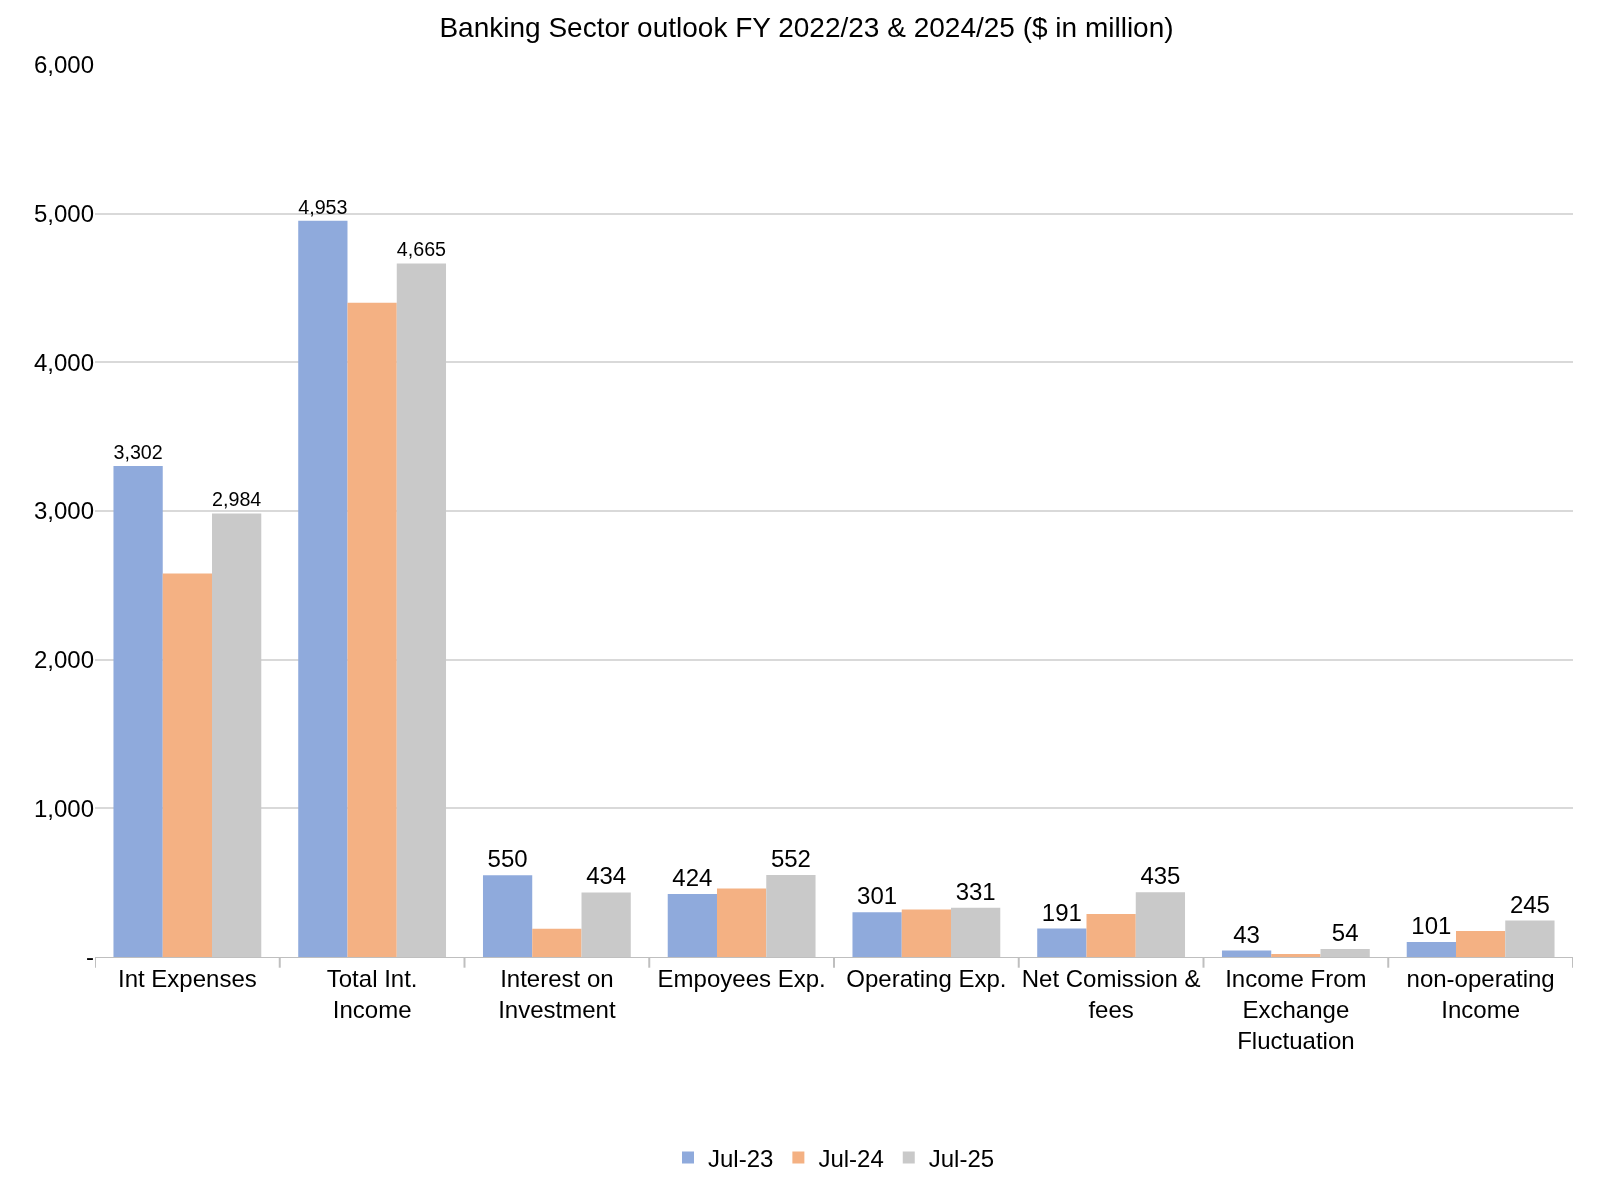  I want to click on chart-title: Banking Sector outlook FY 2022/23 & 2024/25 ($ in million), so click(806, 28).